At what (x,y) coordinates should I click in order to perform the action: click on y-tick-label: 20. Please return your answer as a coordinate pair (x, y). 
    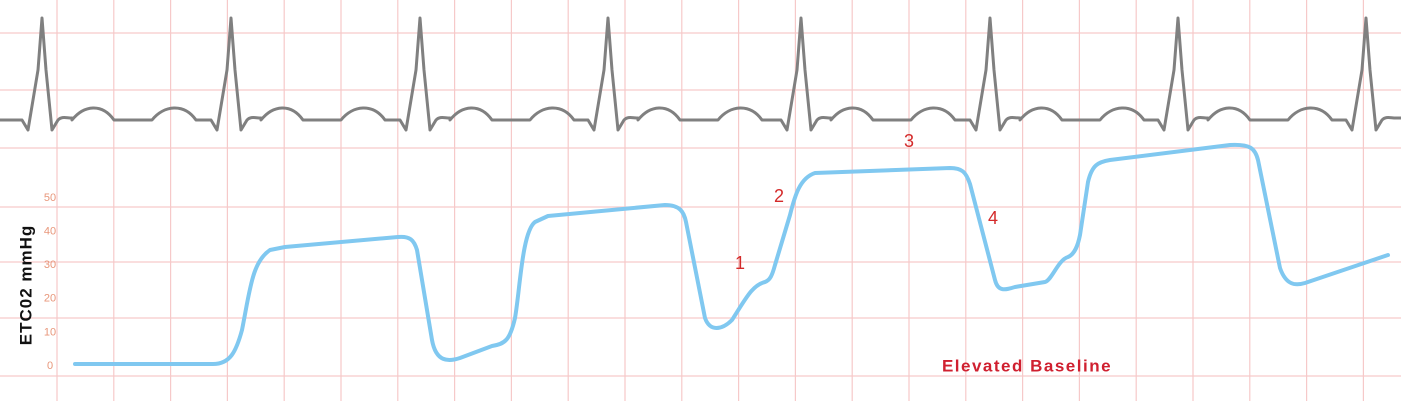
    Looking at the image, I should click on (50, 299).